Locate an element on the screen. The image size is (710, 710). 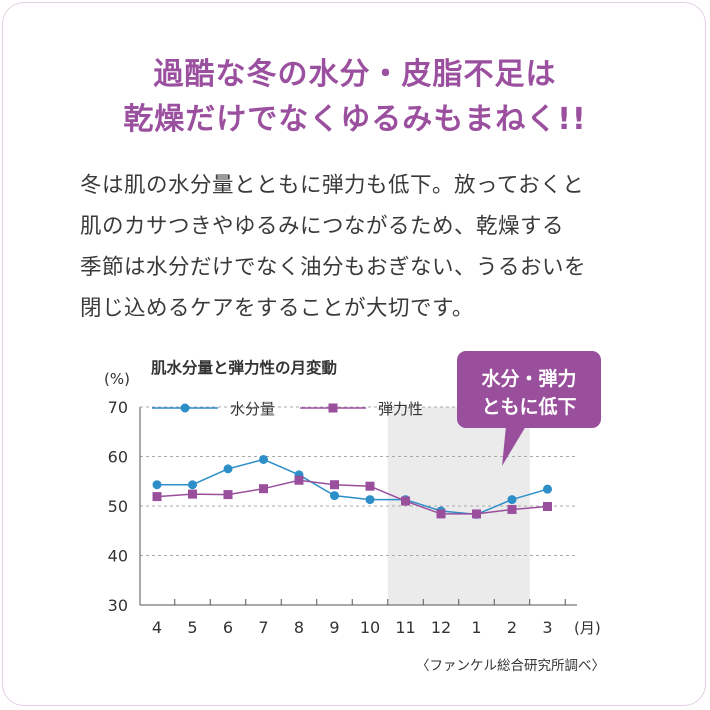
legend: 水分量 弾力性 is located at coordinates (287, 409).